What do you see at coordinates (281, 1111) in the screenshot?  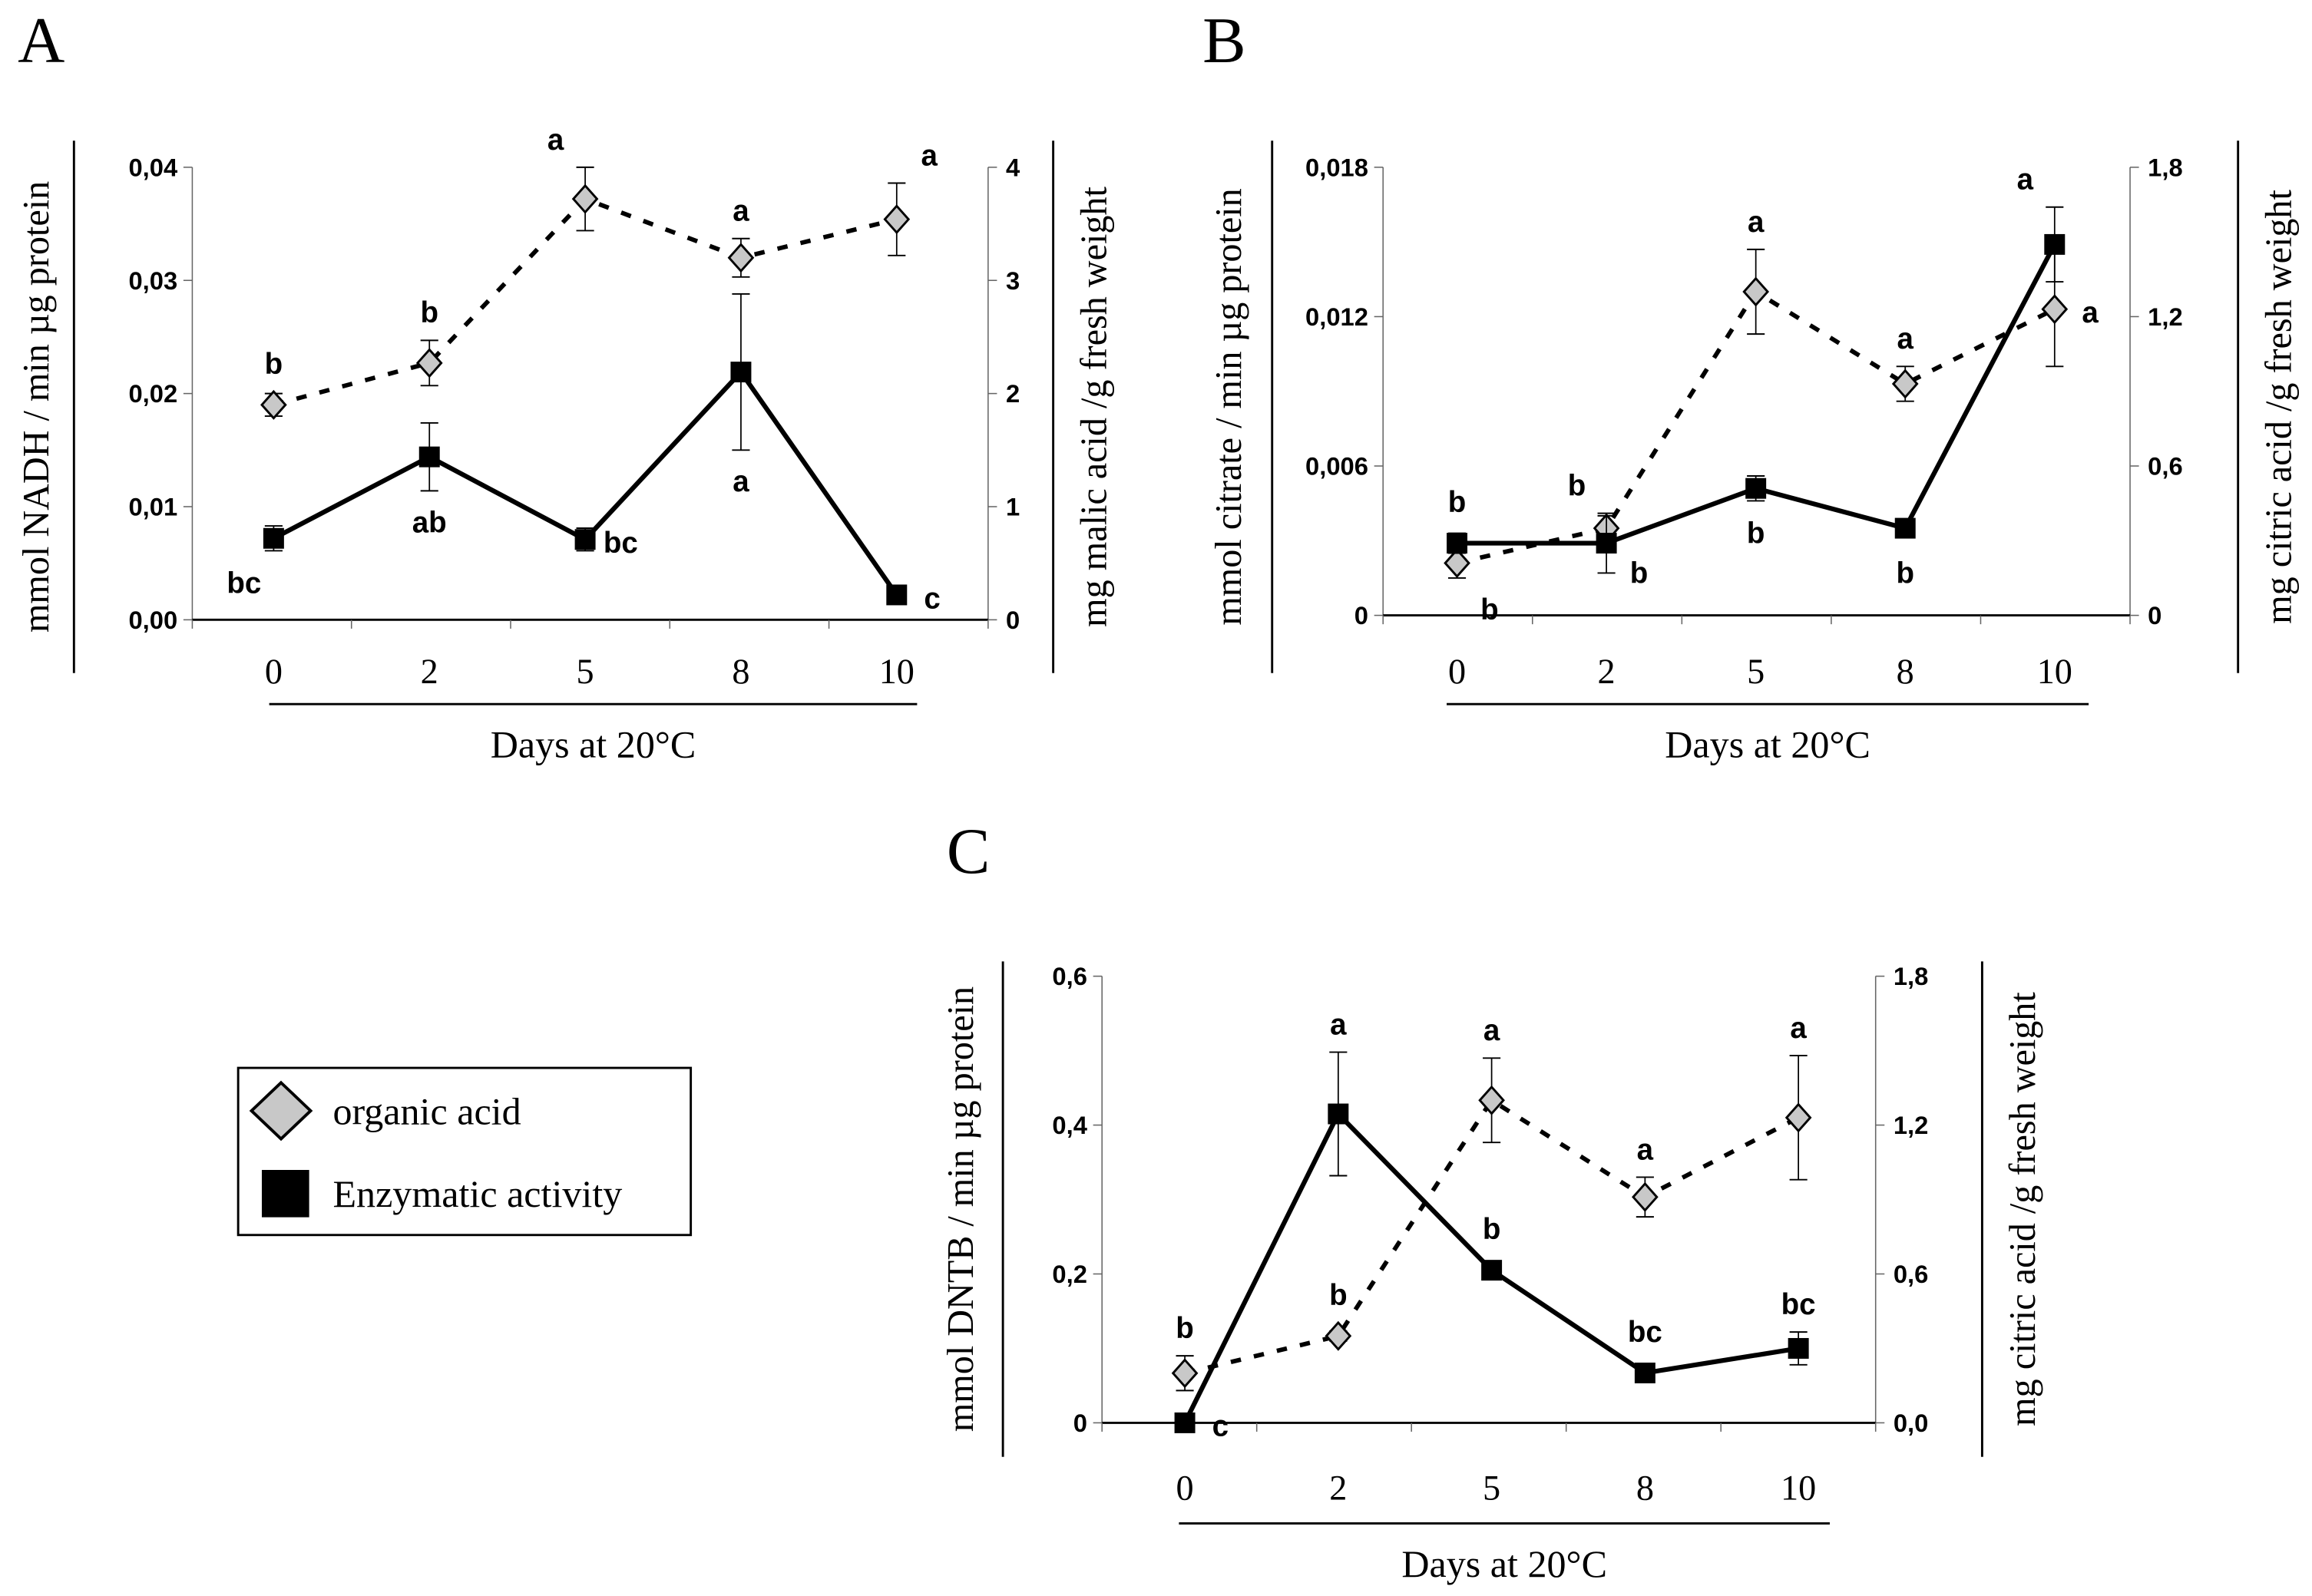 I see `legend-diamond-icon` at bounding box center [281, 1111].